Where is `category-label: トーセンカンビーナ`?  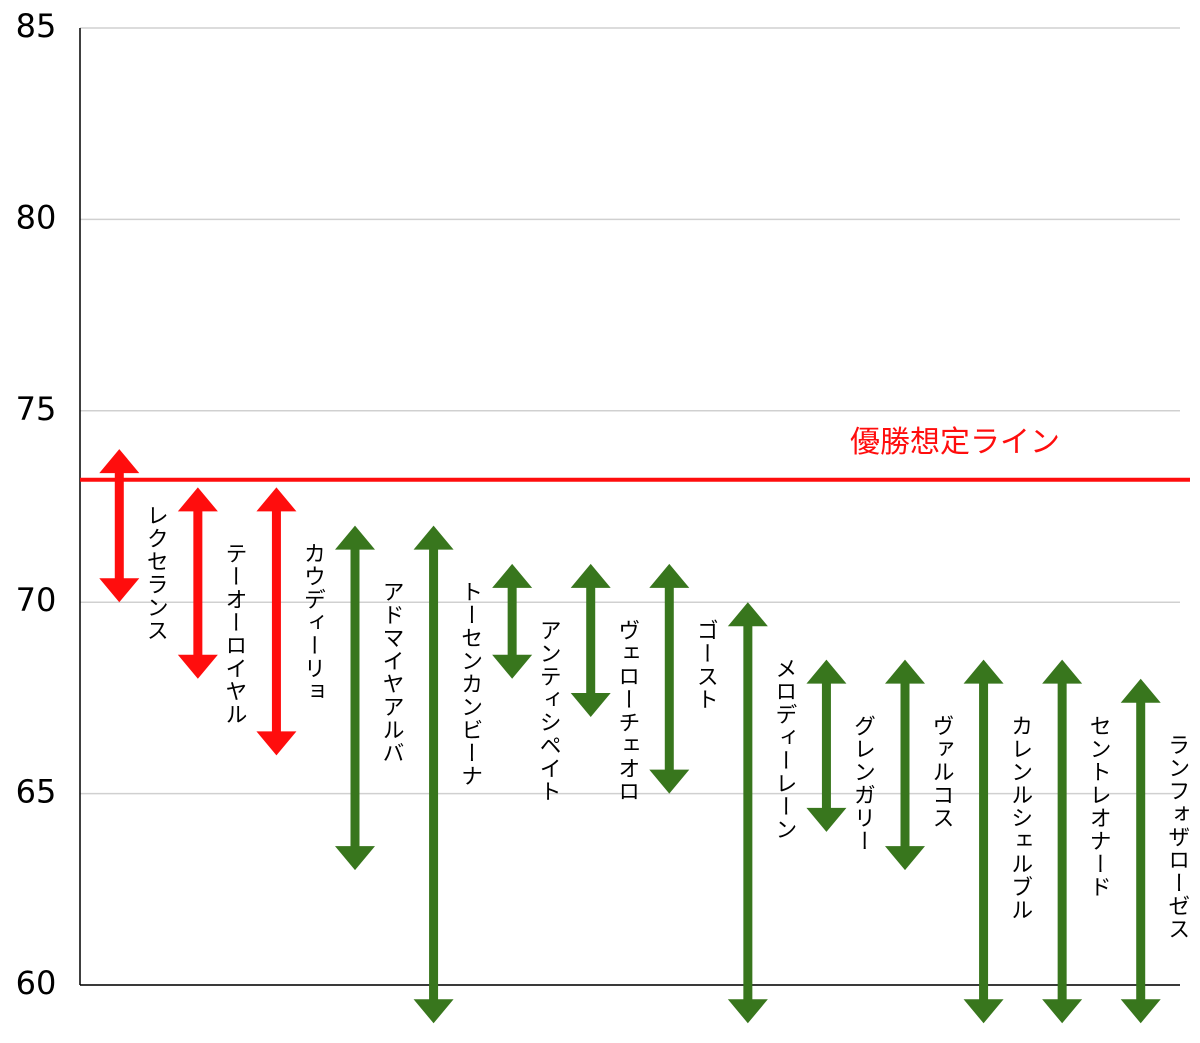 category-label: トーセンカンビーナ is located at coordinates (469, 684).